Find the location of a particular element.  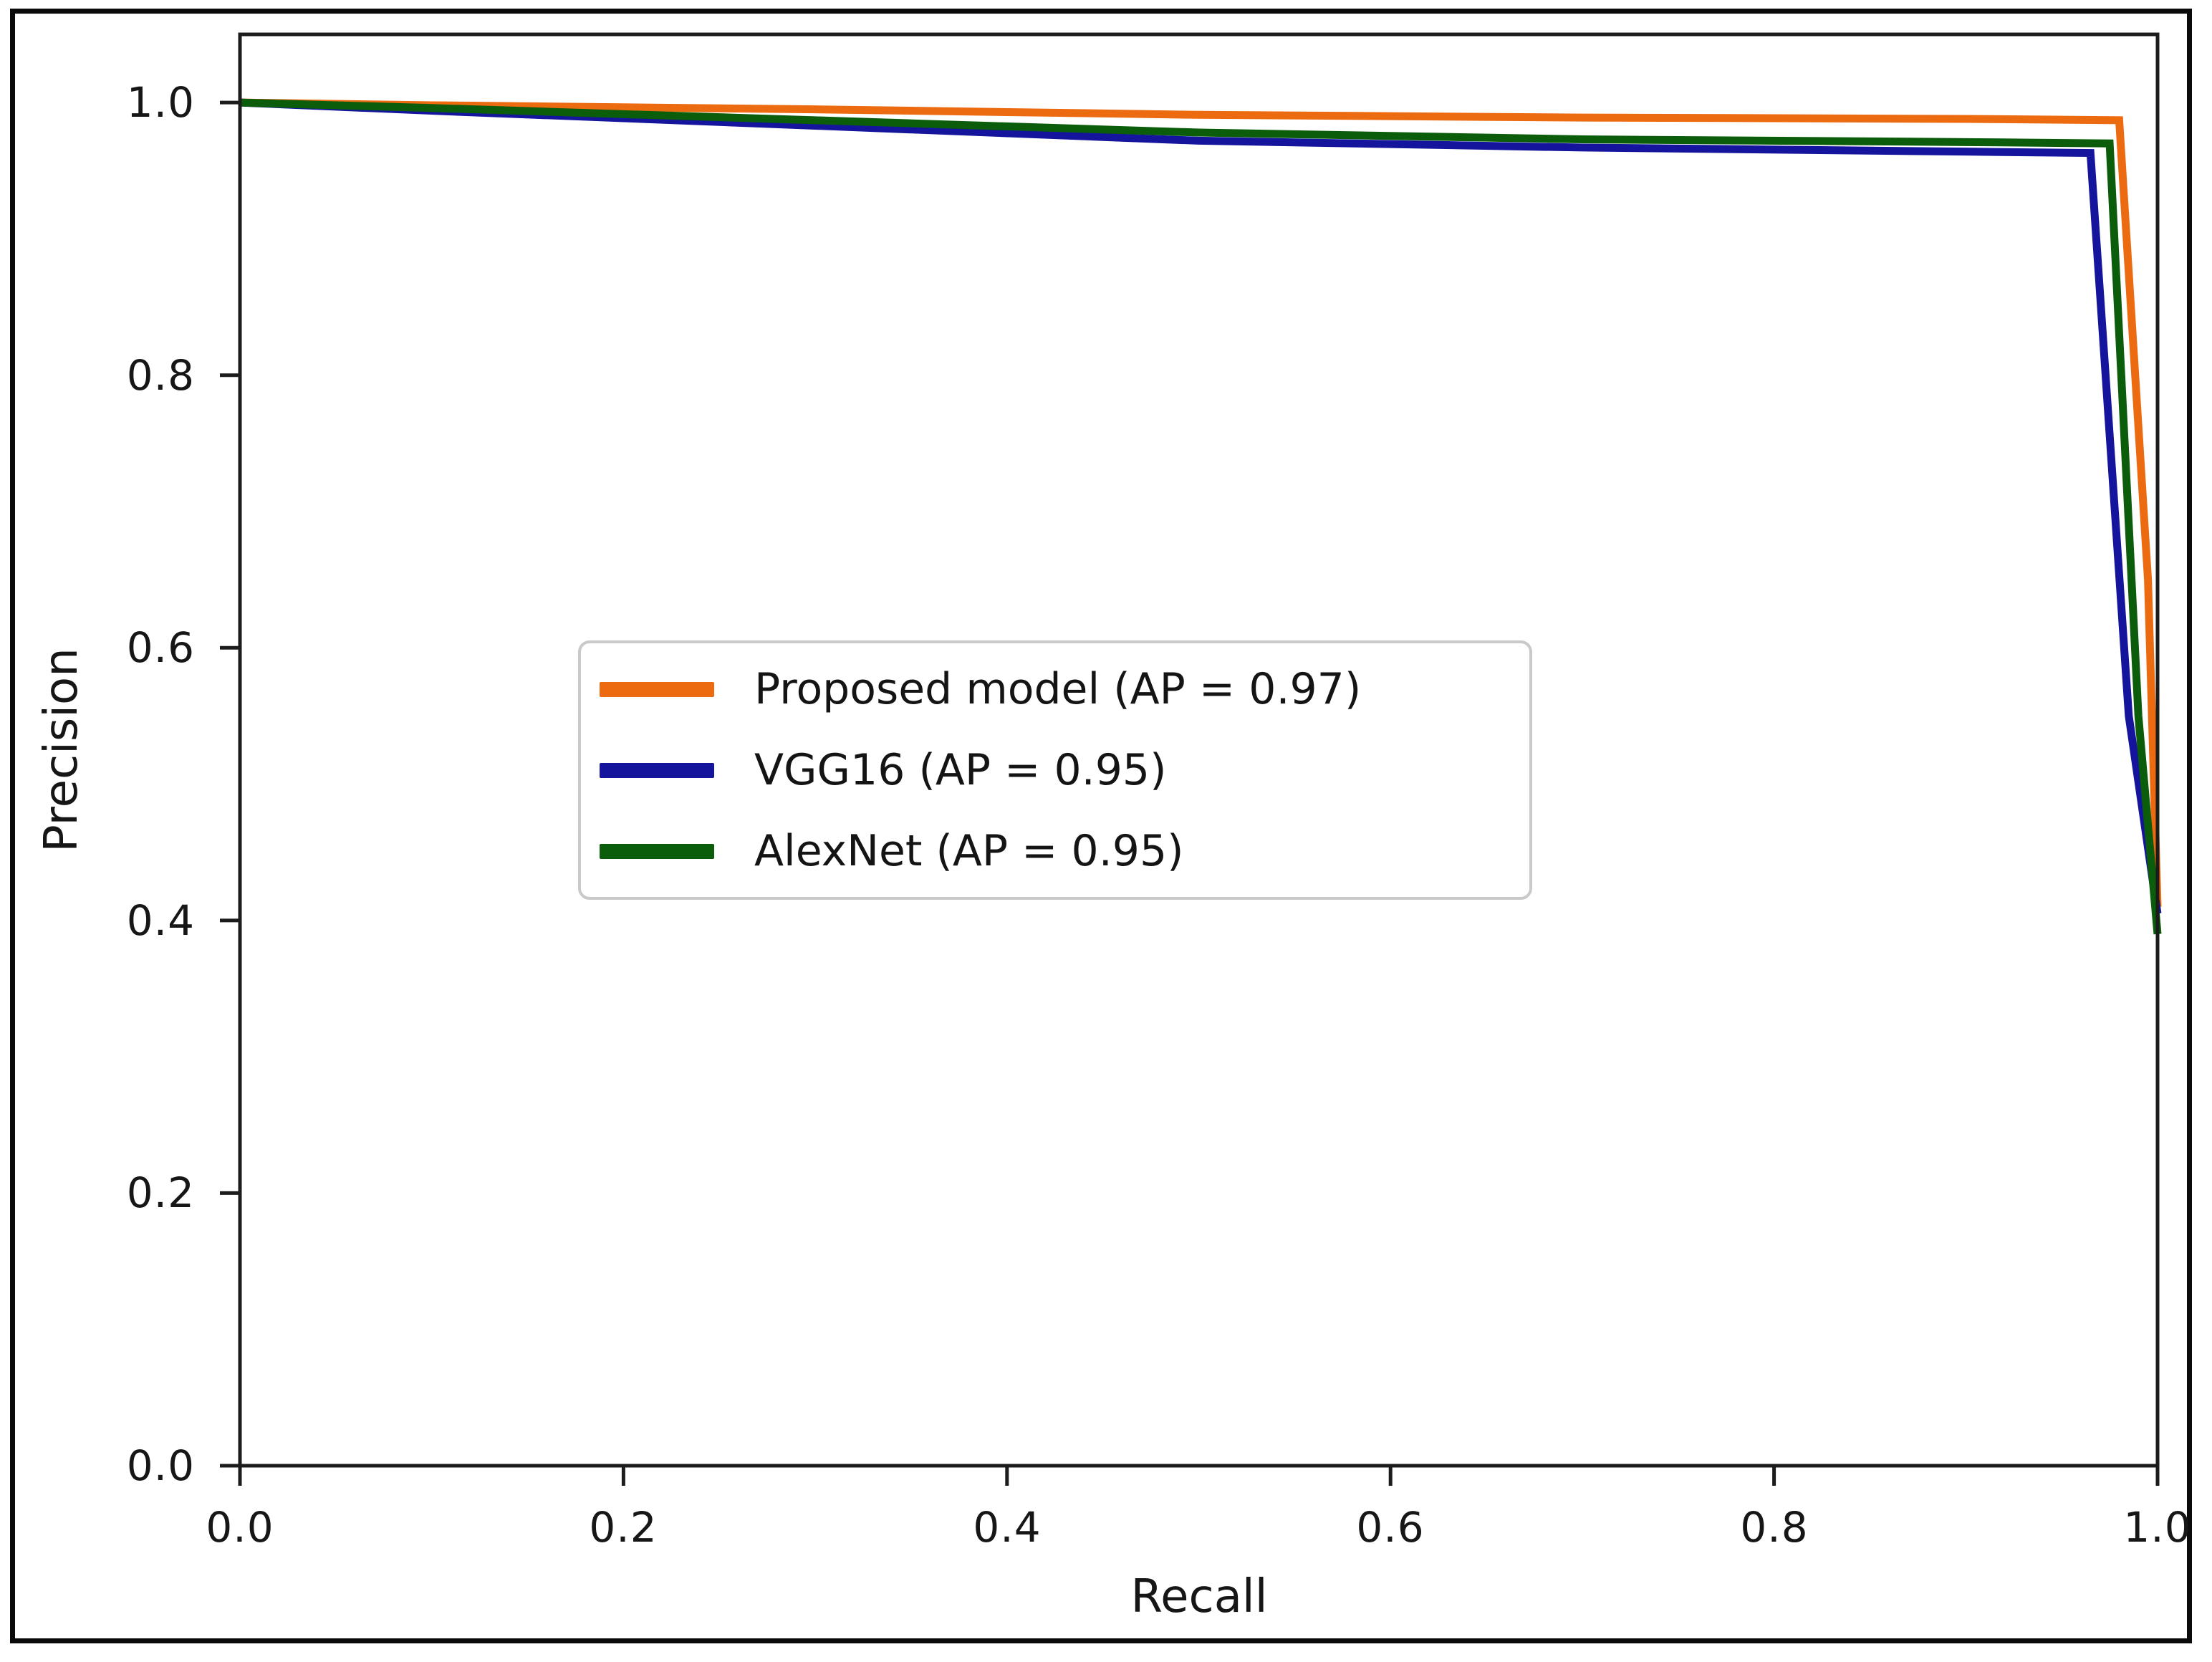

x-tick-label: 0.4 is located at coordinates (1007, 1527).